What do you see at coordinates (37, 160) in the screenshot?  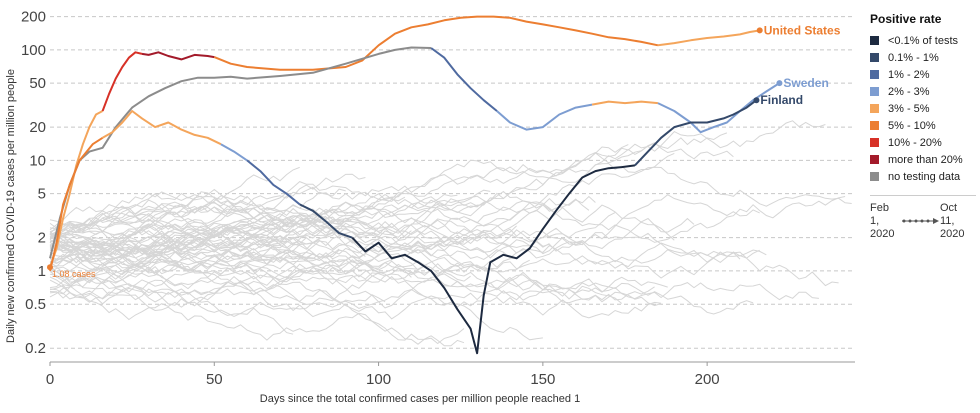 I see `y-tick-label: 10` at bounding box center [37, 160].